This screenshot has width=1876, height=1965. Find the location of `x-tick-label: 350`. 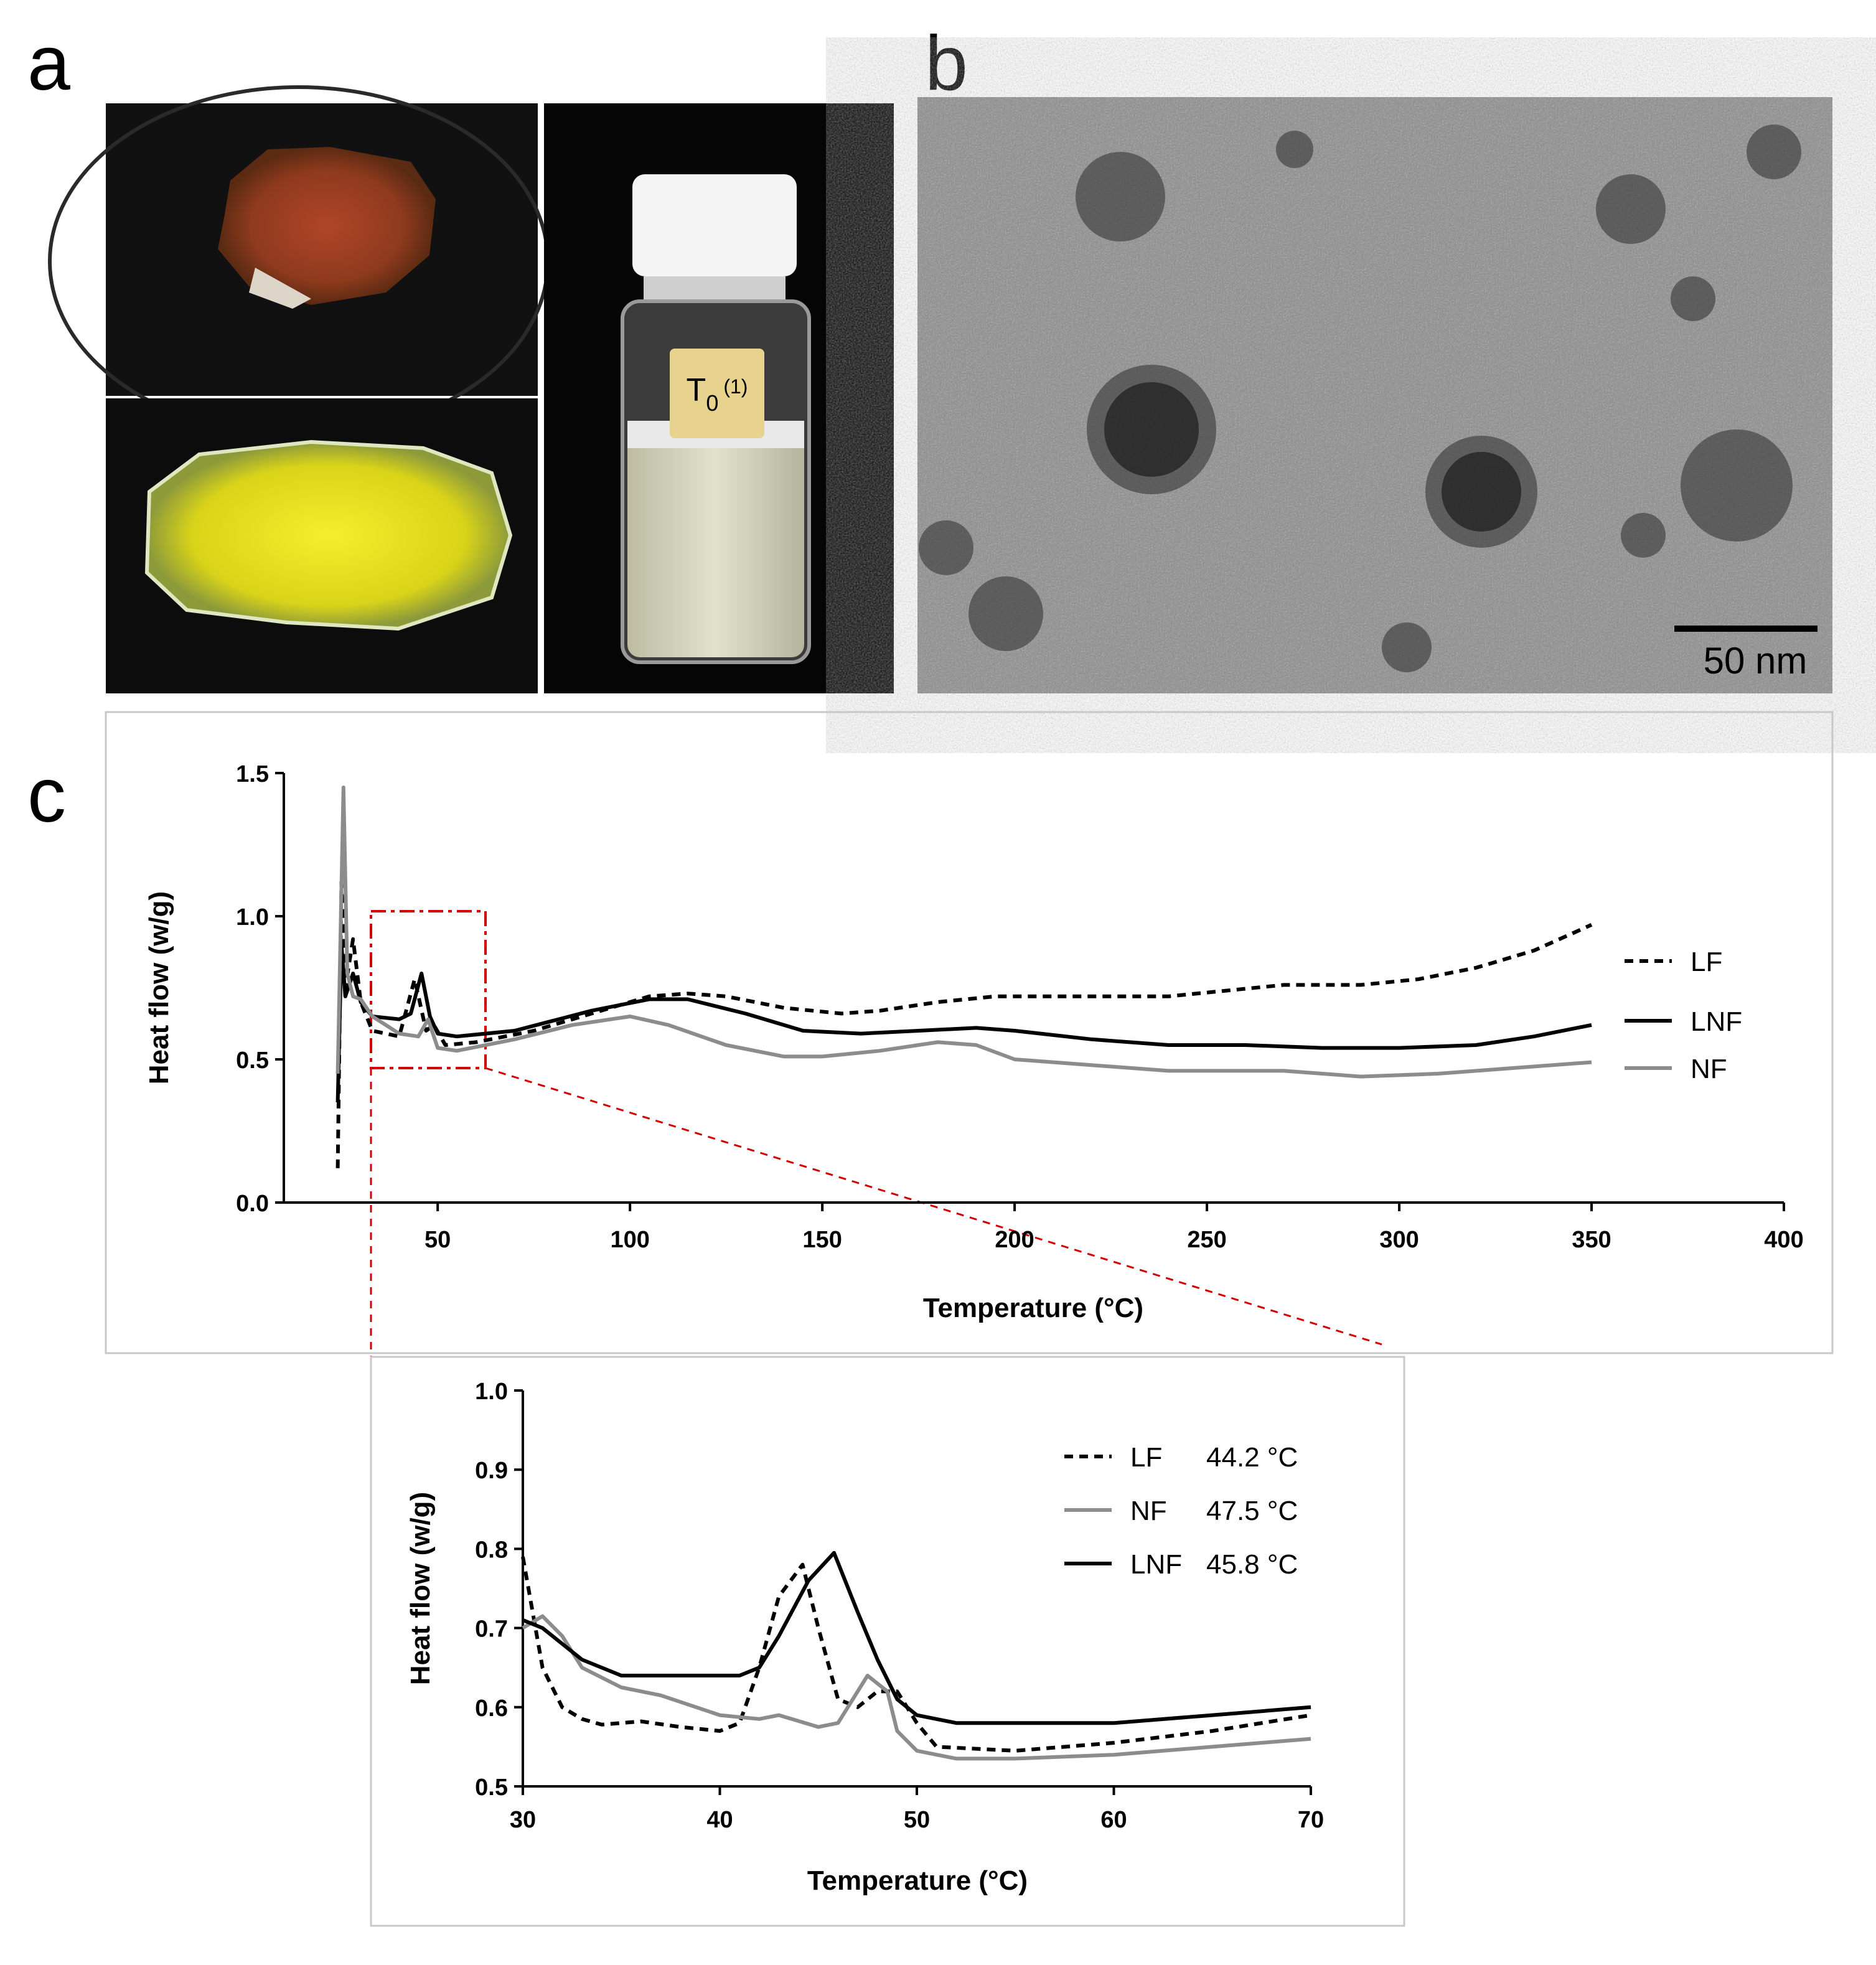

x-tick-label: 350 is located at coordinates (1591, 1240).